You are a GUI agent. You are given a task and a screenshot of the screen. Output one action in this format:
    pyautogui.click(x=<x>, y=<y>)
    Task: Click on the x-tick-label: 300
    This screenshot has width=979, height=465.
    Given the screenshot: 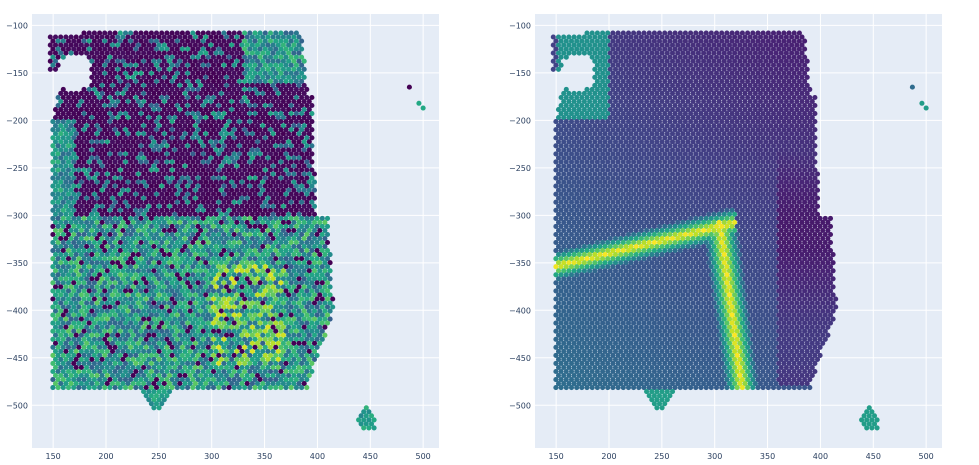 What is the action you would take?
    pyautogui.click(x=211, y=456)
    